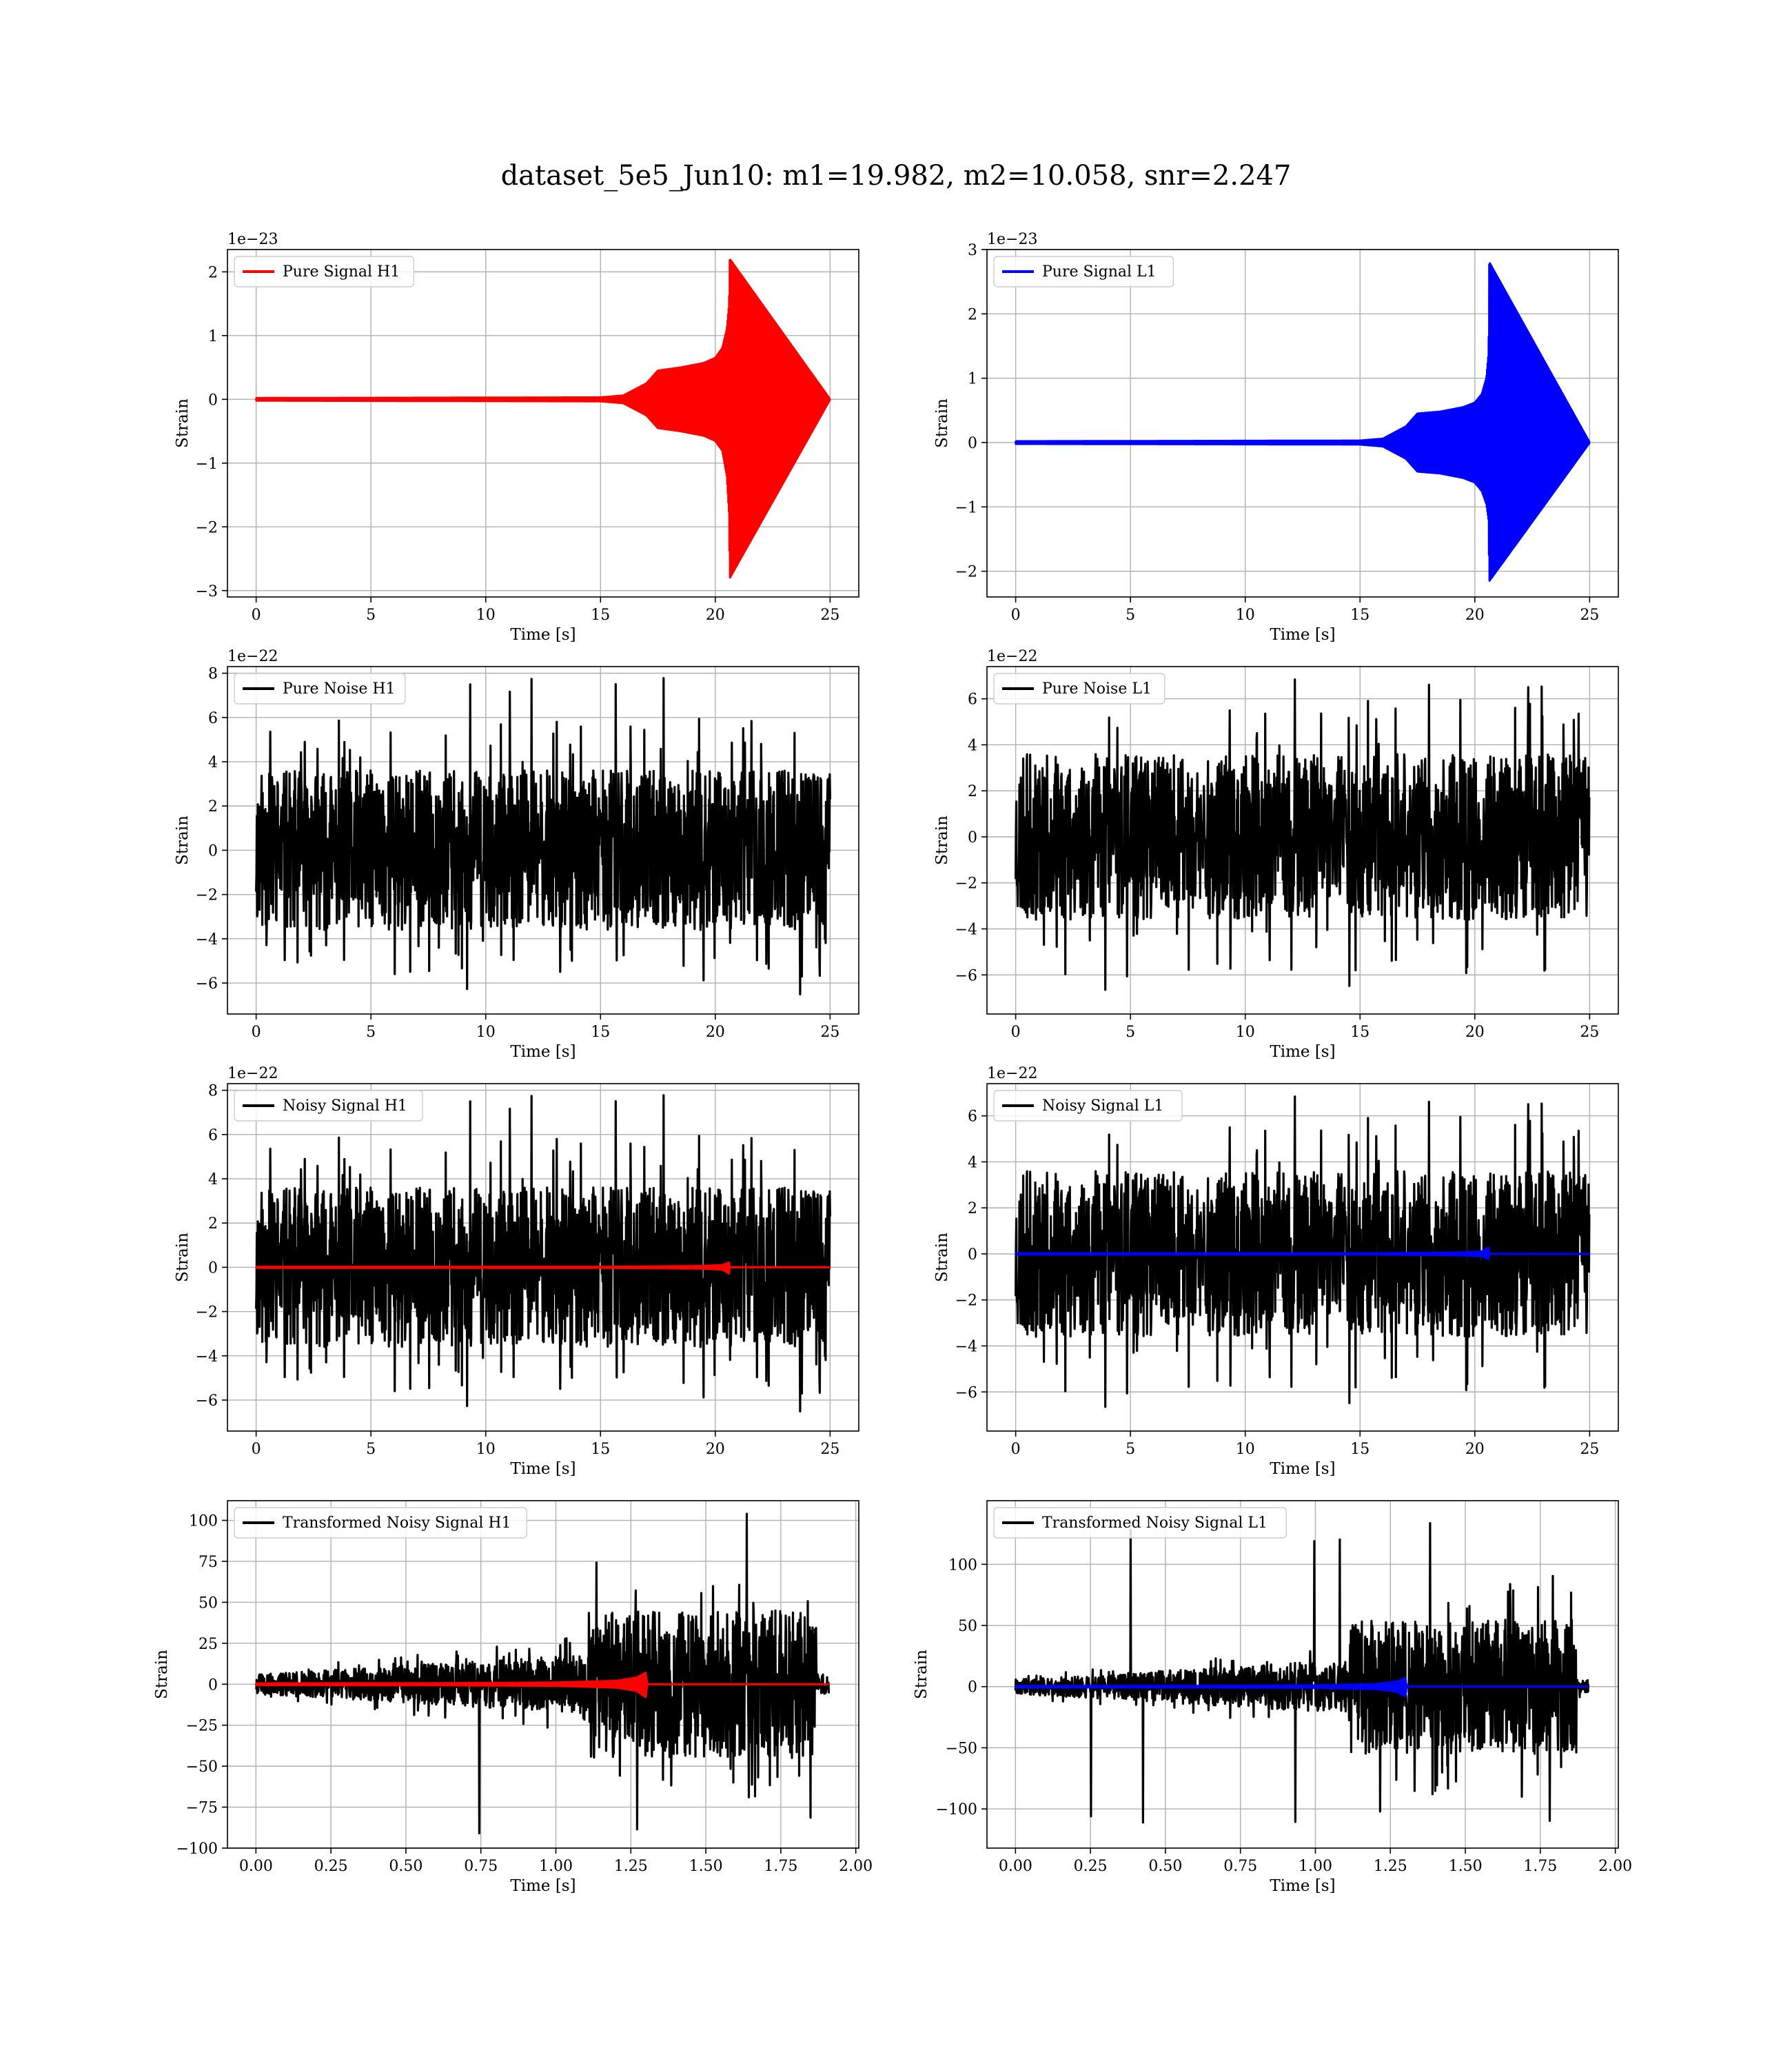 The height and width of the screenshot is (2068, 1792). I want to click on transformed-noisy-signal-l1-legend: Transformed Noisy Signal L1, so click(1140, 1523).